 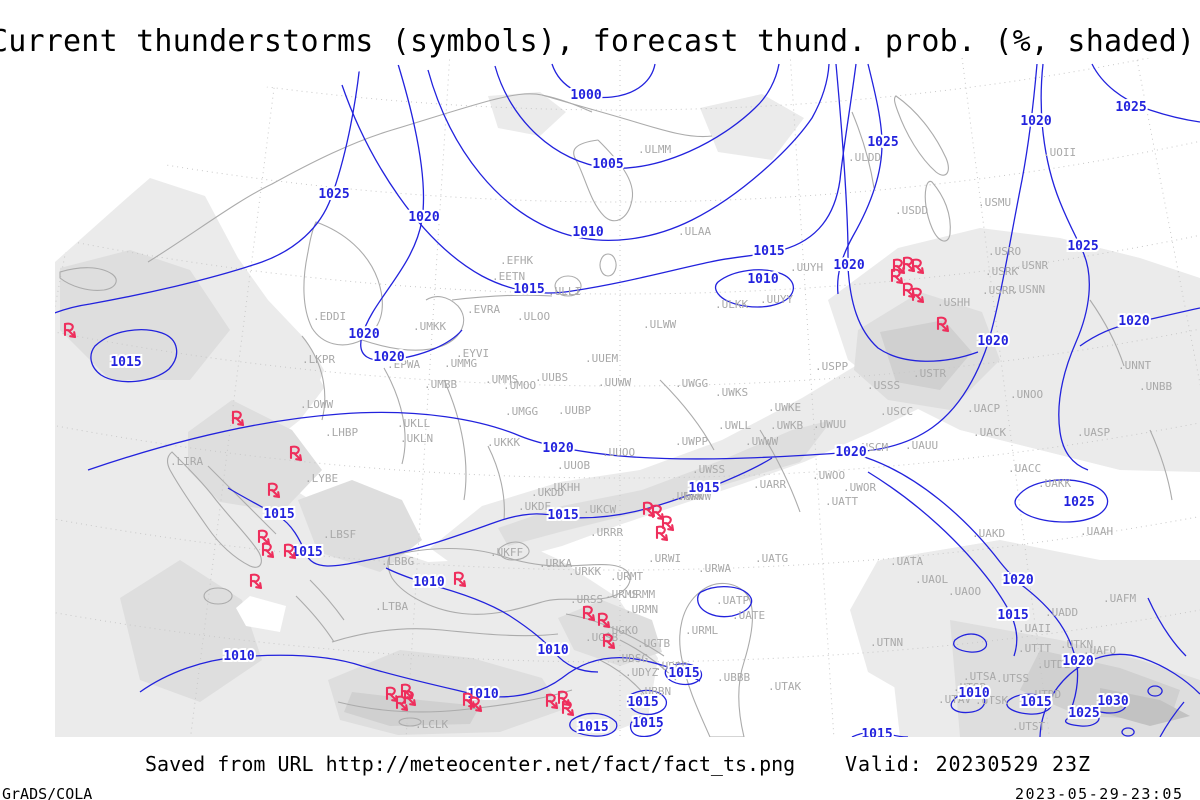 I want to click on station-id-label: .UUYY, so click(x=776, y=299).